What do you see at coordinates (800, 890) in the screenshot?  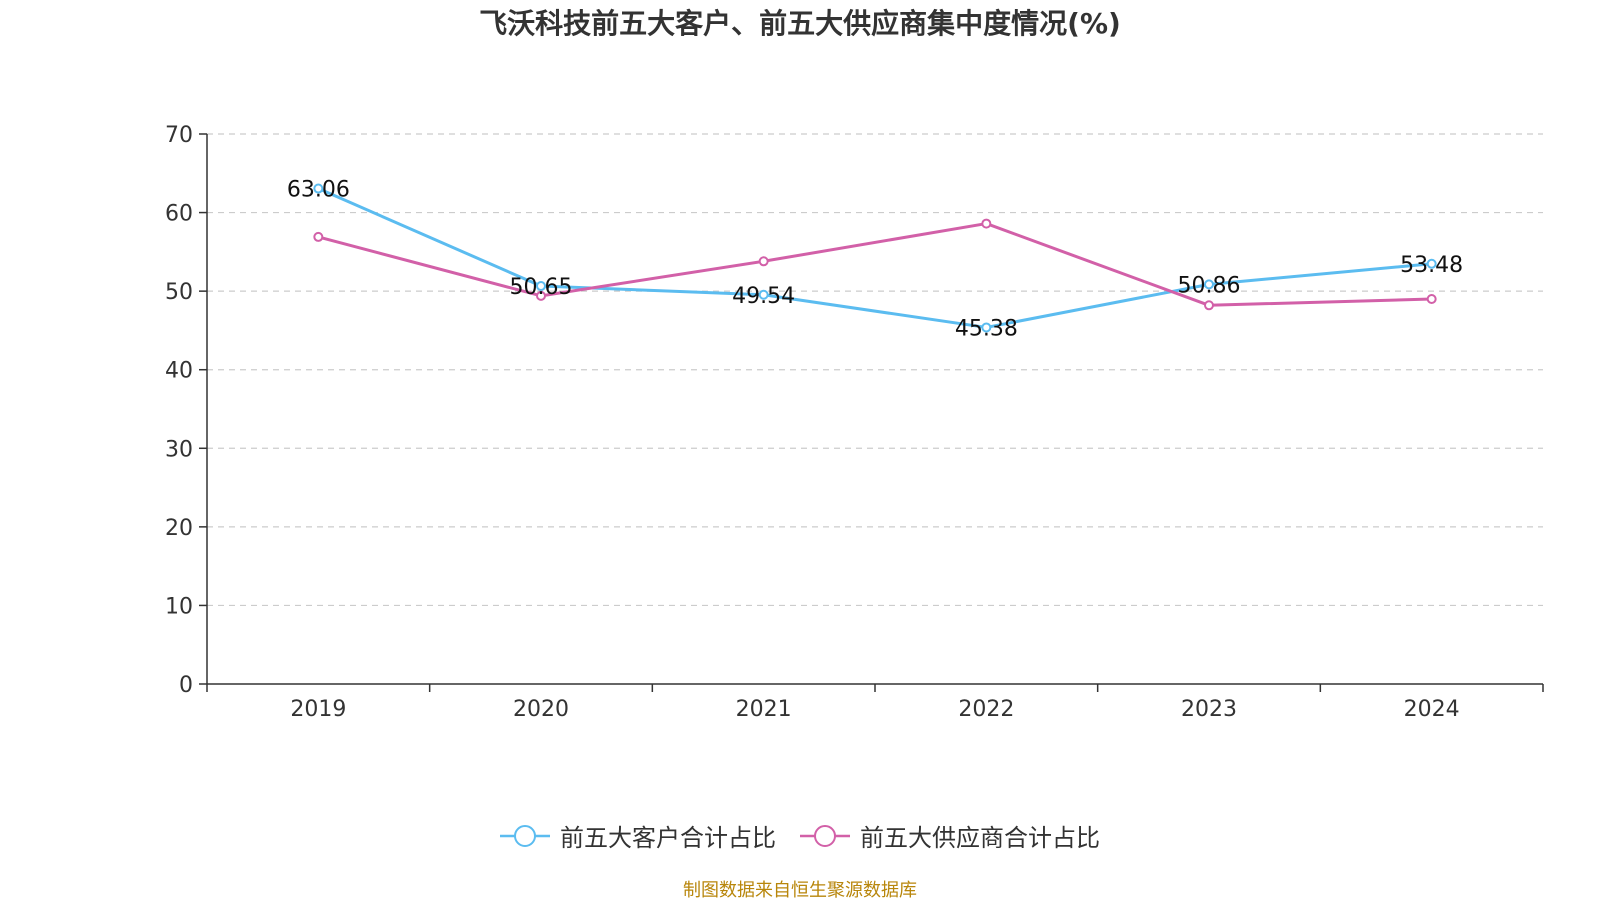 I see `source-note: 制图数据来自恒生聚源数据库` at bounding box center [800, 890].